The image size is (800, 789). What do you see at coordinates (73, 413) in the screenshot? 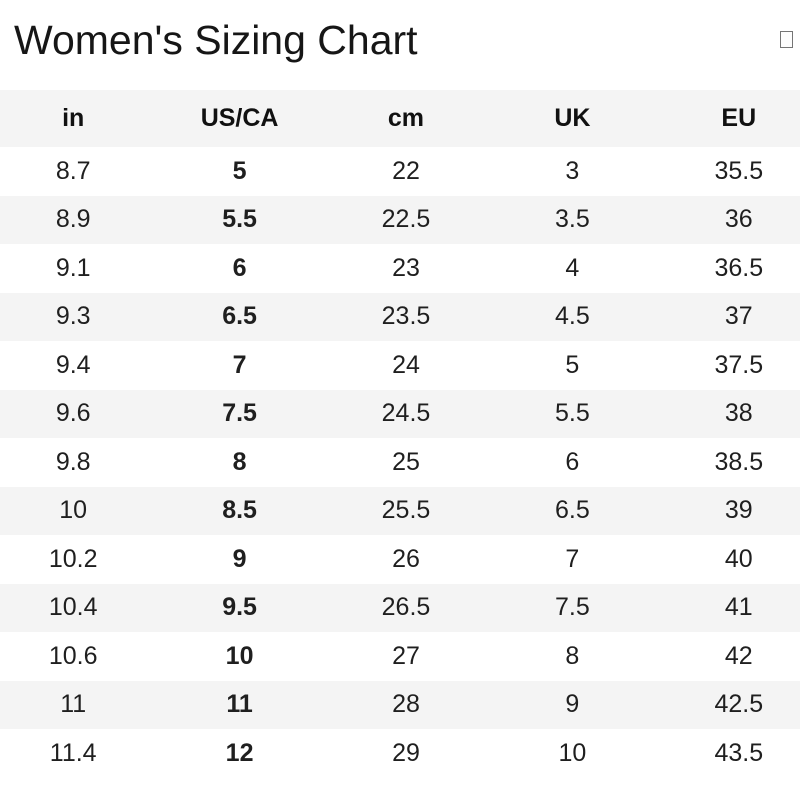
I see `cell-in: 9.6` at bounding box center [73, 413].